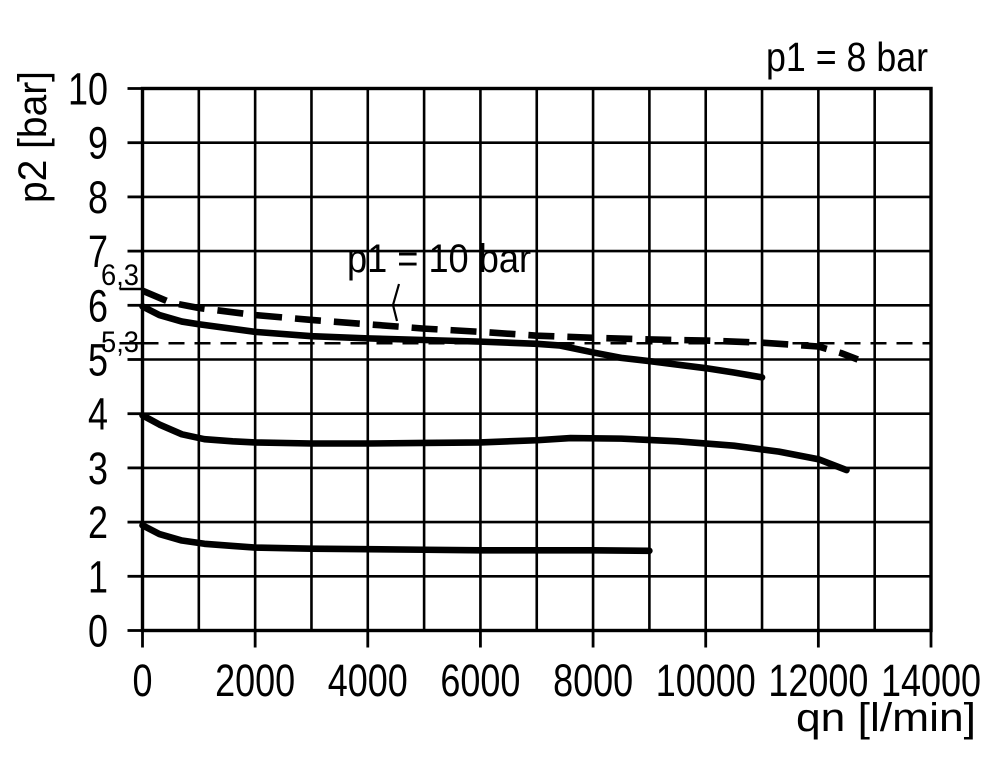  What do you see at coordinates (396, 538) in the screenshot?
I see `curve-p1-8-bar-lower-setting` at bounding box center [396, 538].